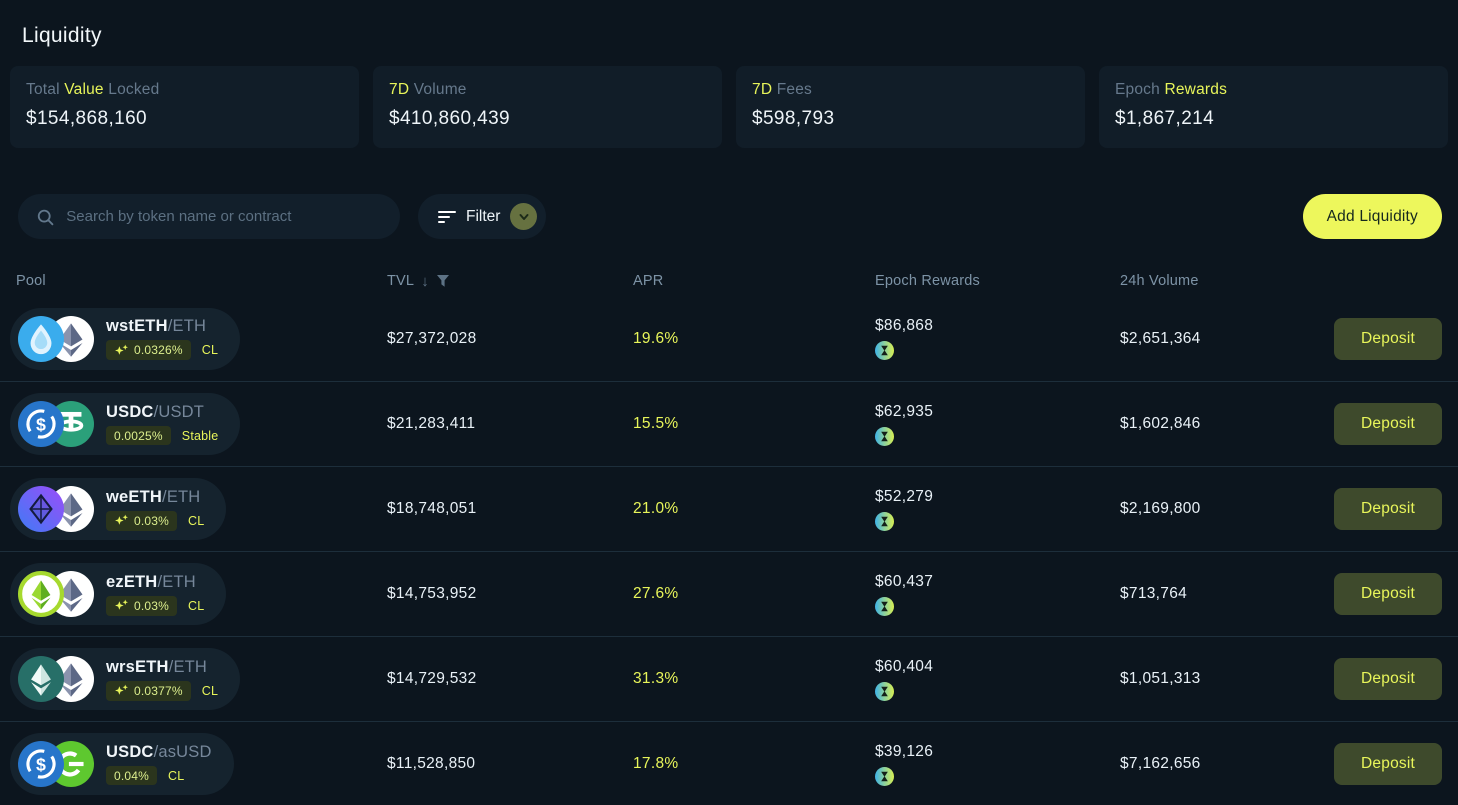  What do you see at coordinates (782, 89) in the screenshot?
I see `stat-label: 7D Fees` at bounding box center [782, 89].